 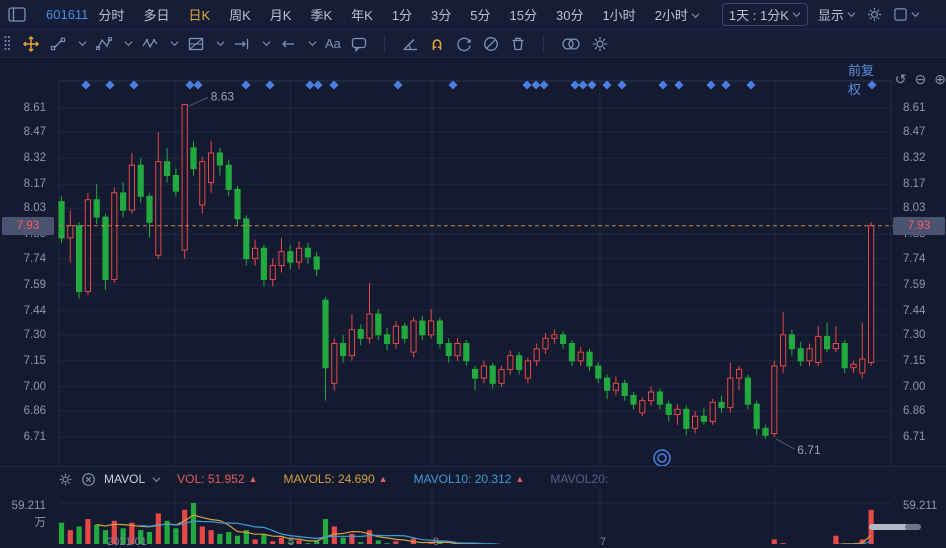 I want to click on tab-多日: 多日, so click(x=156, y=14).